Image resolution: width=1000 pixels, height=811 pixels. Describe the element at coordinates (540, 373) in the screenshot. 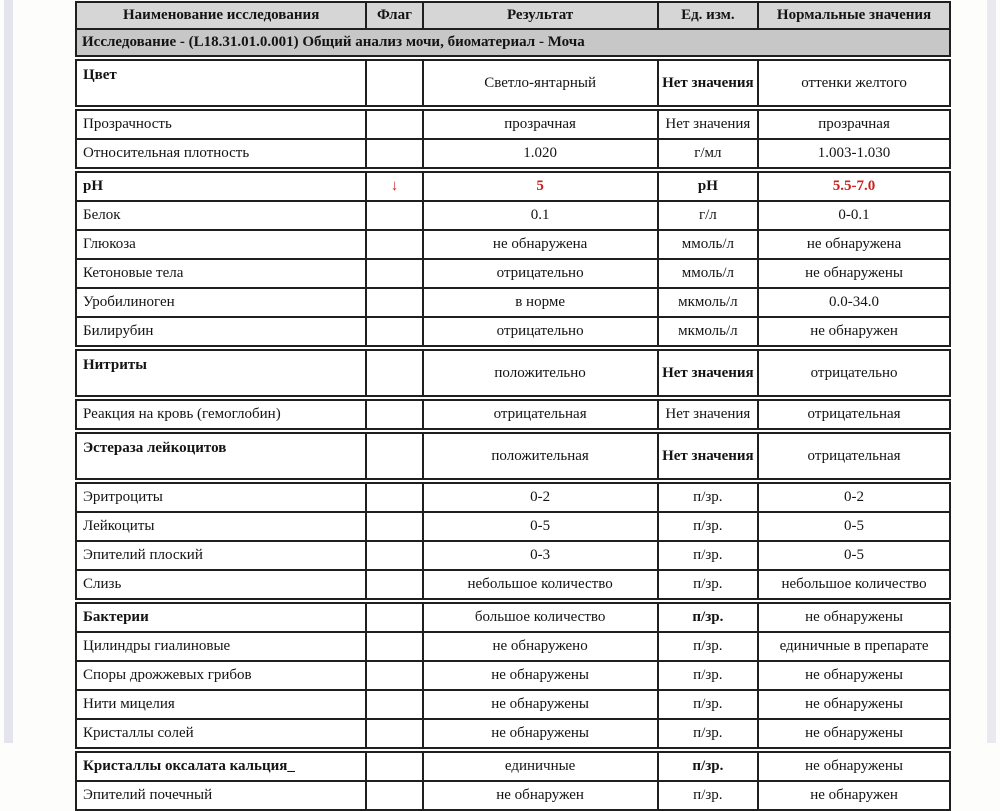

I see `result-cell: положительно` at that location.